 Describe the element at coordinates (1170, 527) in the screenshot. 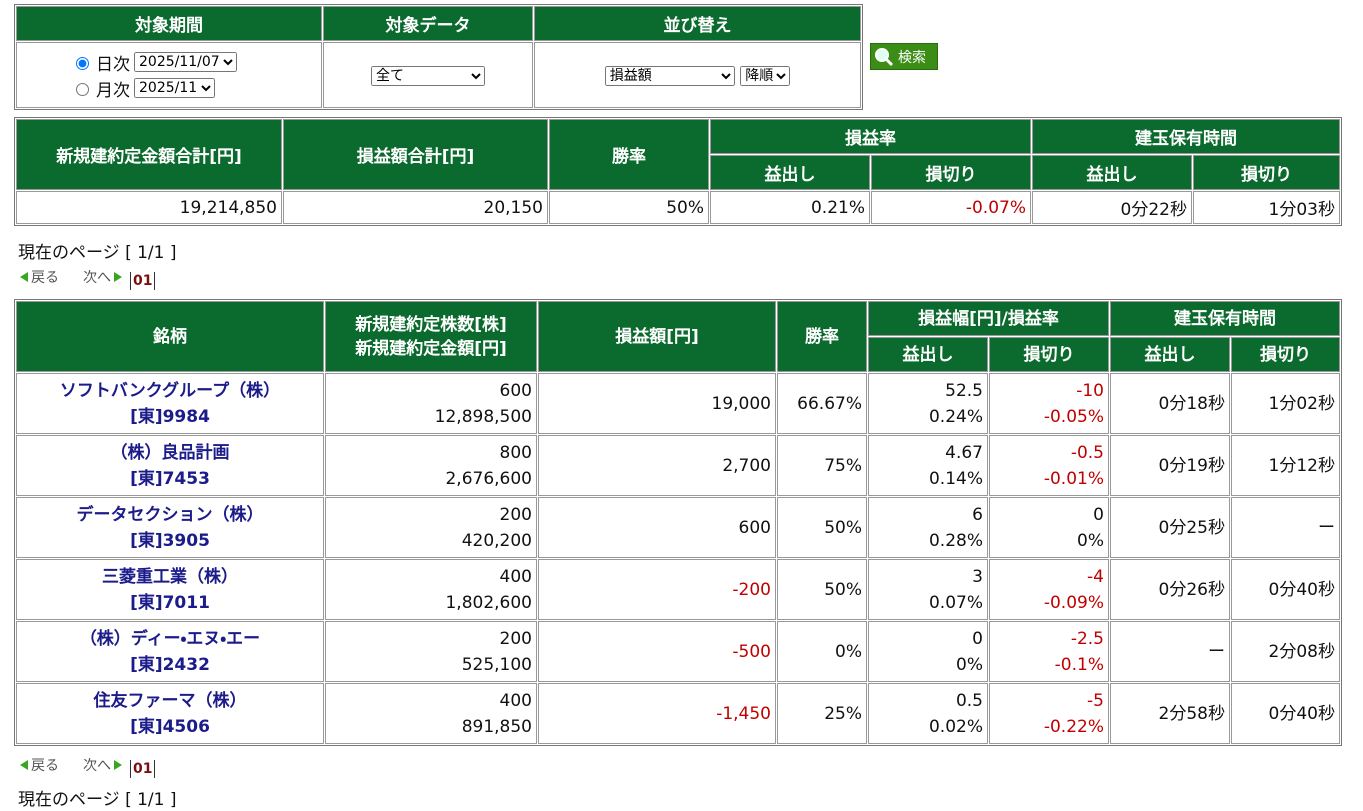

I see `hold-time: 0分25秒` at that location.